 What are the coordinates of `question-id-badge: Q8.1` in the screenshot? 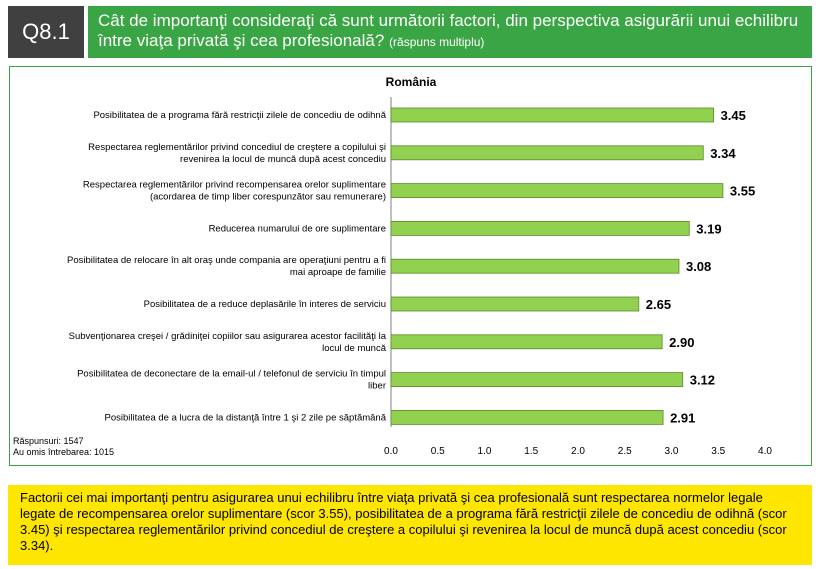 It's located at (46, 32).